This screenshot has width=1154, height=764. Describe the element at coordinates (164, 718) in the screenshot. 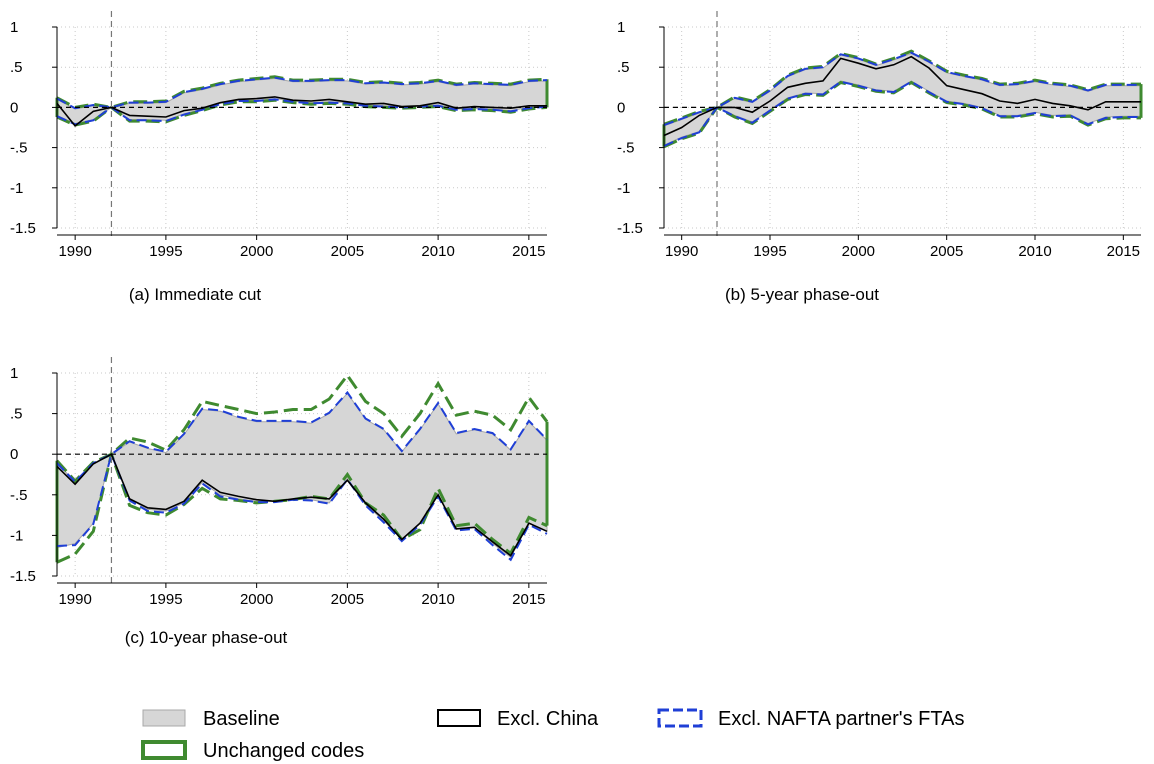

I see `legend-swatch-baseline` at that location.